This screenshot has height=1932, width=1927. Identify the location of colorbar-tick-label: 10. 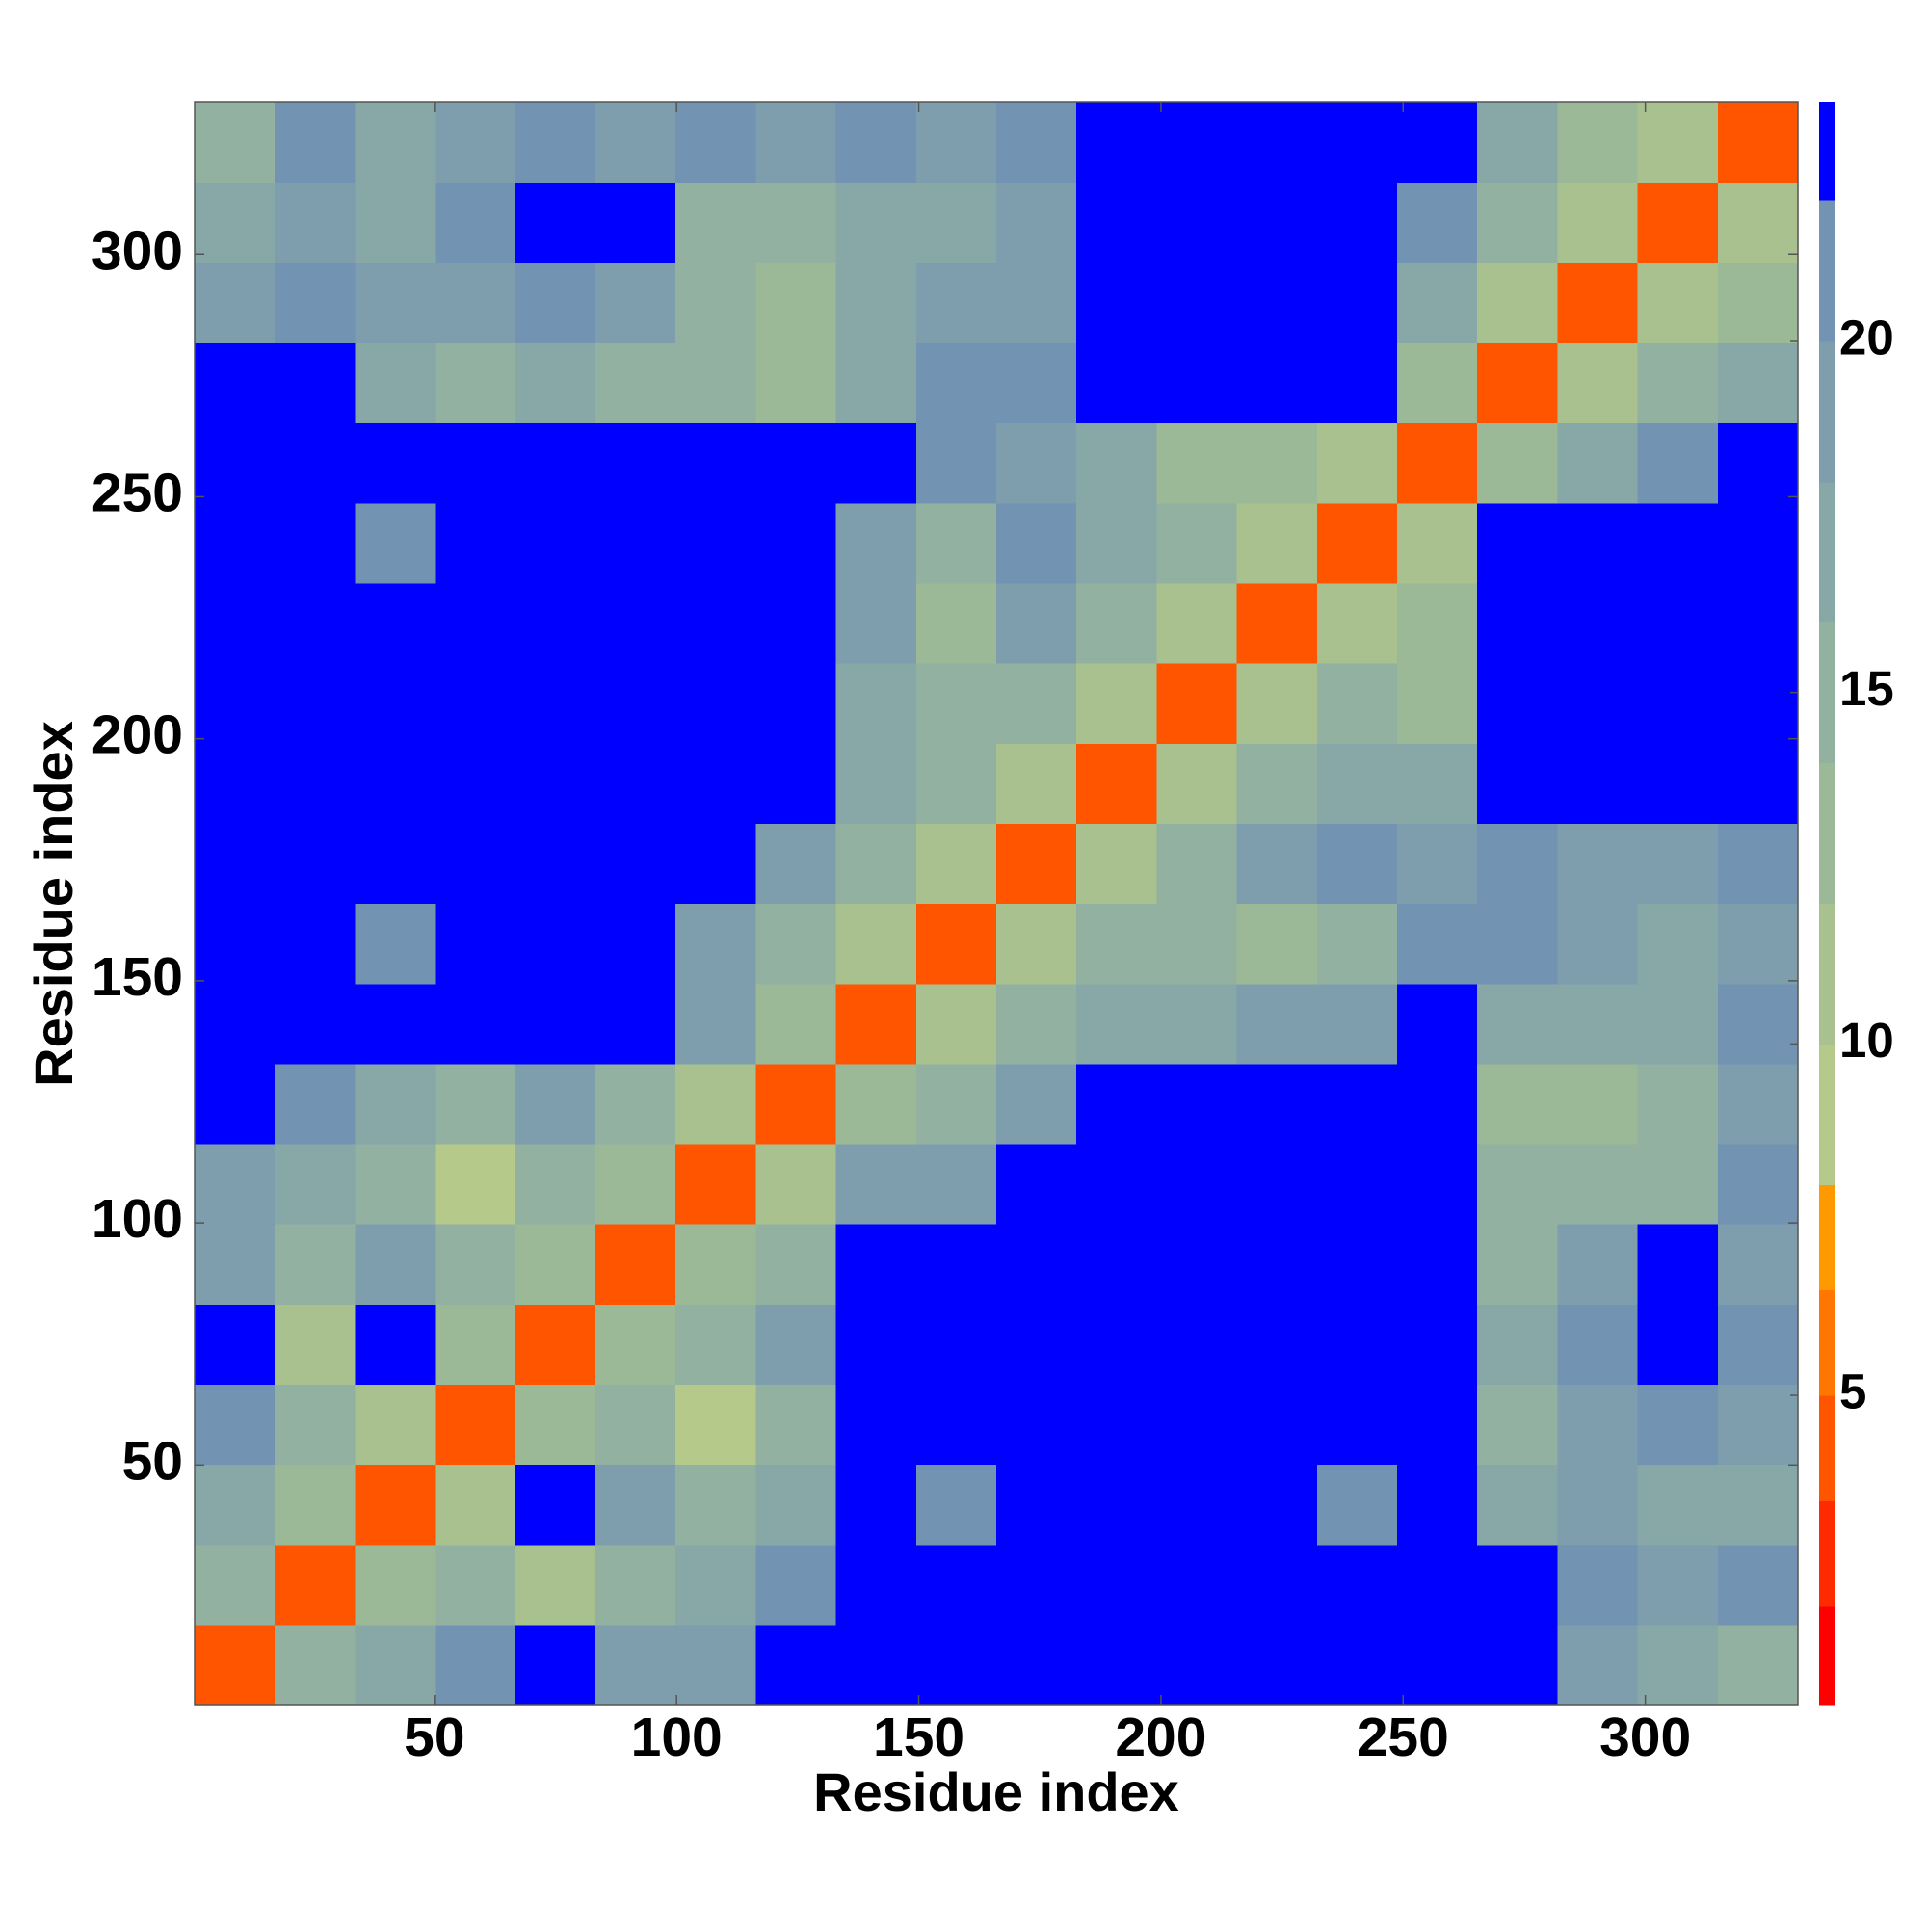
(1866, 1040).